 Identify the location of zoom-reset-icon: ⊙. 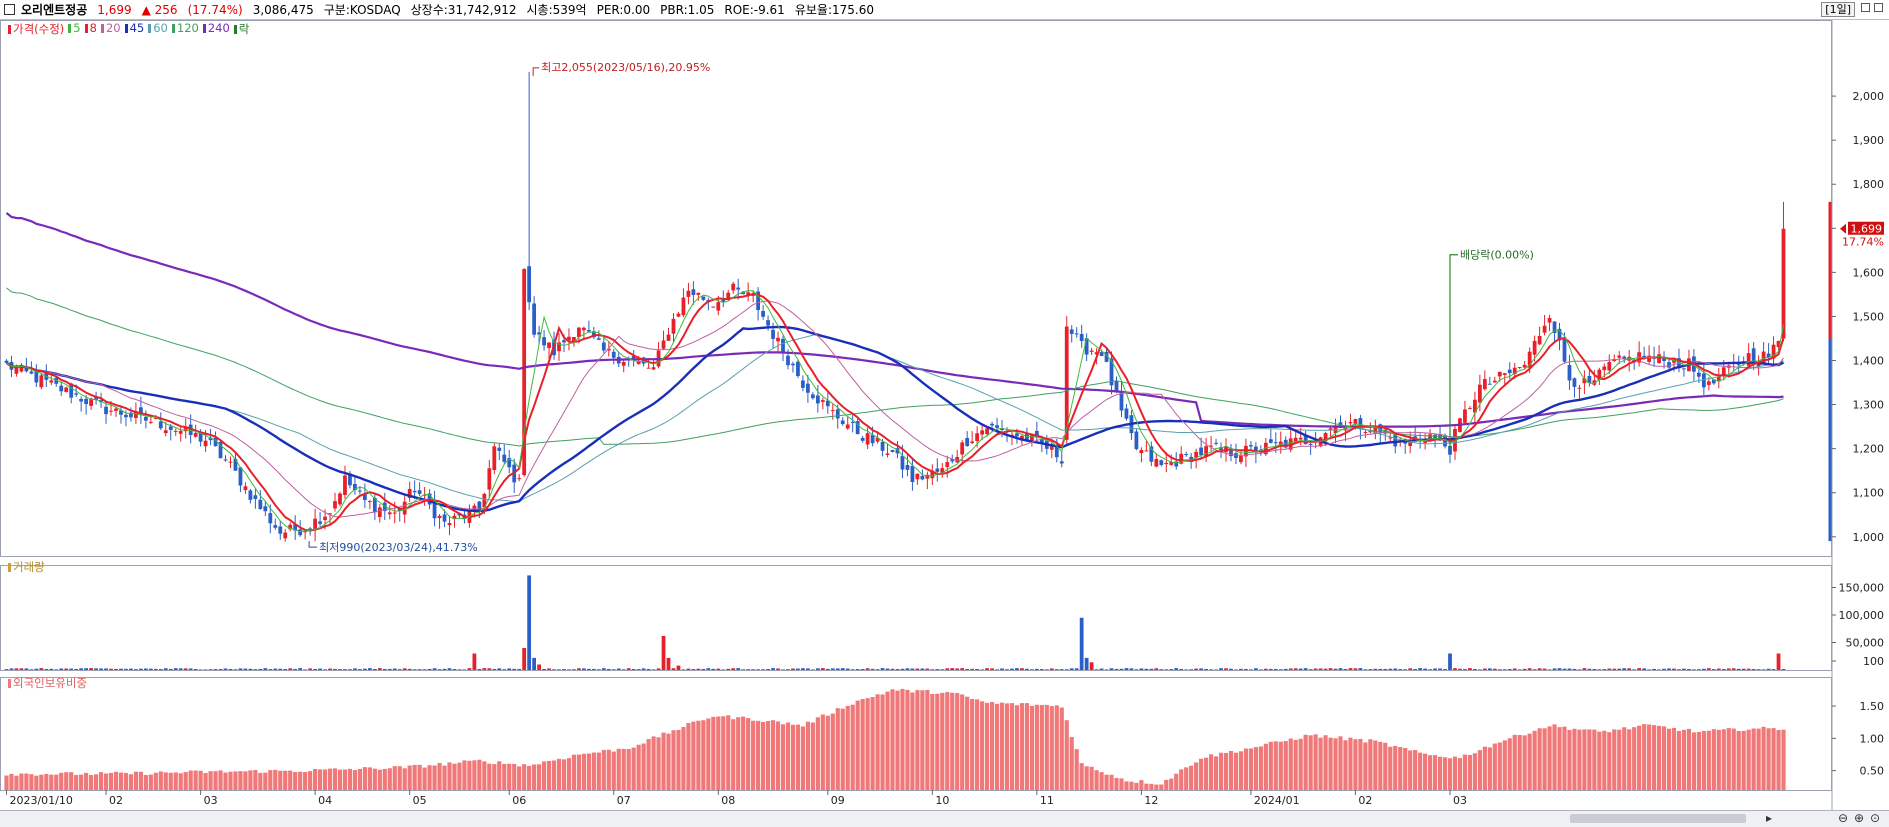
(1875, 818).